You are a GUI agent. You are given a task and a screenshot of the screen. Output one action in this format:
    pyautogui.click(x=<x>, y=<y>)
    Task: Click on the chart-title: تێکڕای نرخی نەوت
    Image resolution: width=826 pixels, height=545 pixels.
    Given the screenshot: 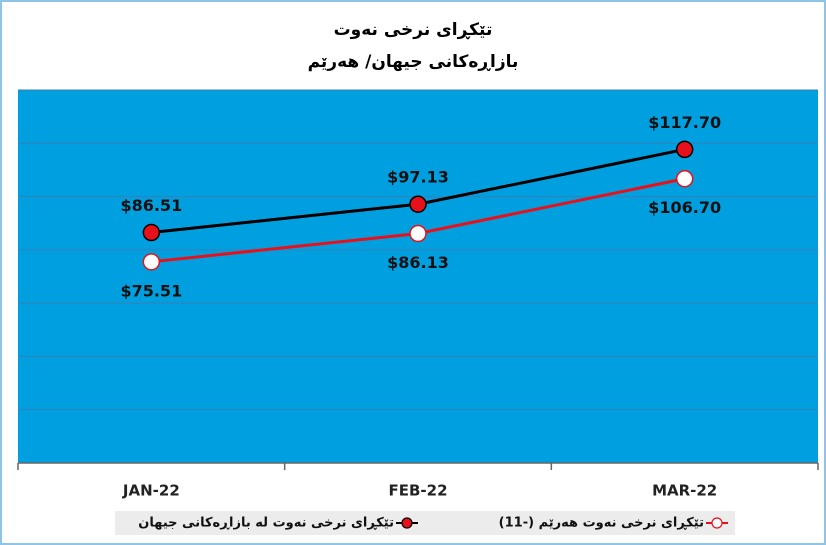 What is the action you would take?
    pyautogui.click(x=413, y=30)
    